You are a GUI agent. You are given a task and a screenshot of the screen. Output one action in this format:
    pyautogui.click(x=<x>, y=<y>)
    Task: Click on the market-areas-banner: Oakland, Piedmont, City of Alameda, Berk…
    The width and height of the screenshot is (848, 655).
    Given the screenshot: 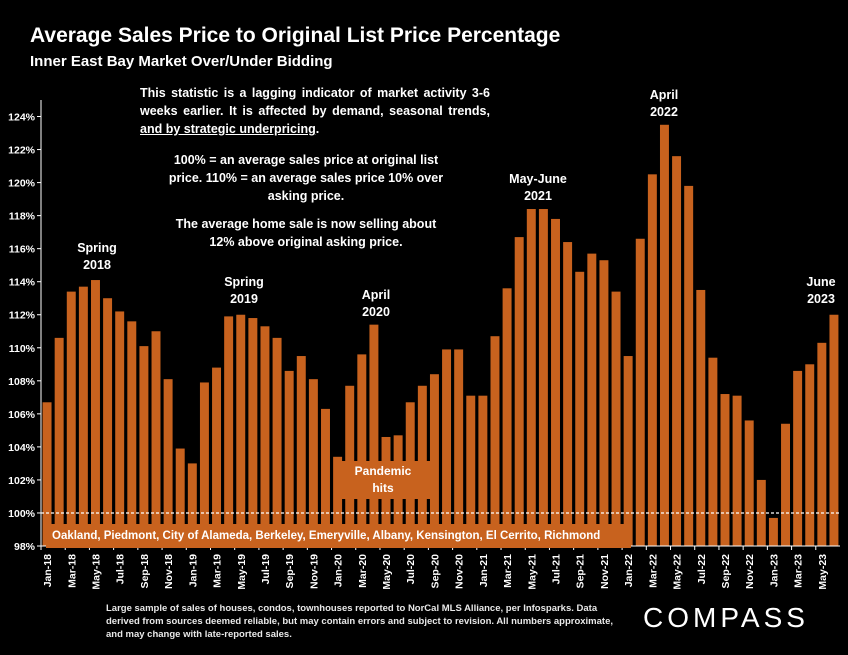 What is the action you would take?
    pyautogui.click(x=338, y=536)
    